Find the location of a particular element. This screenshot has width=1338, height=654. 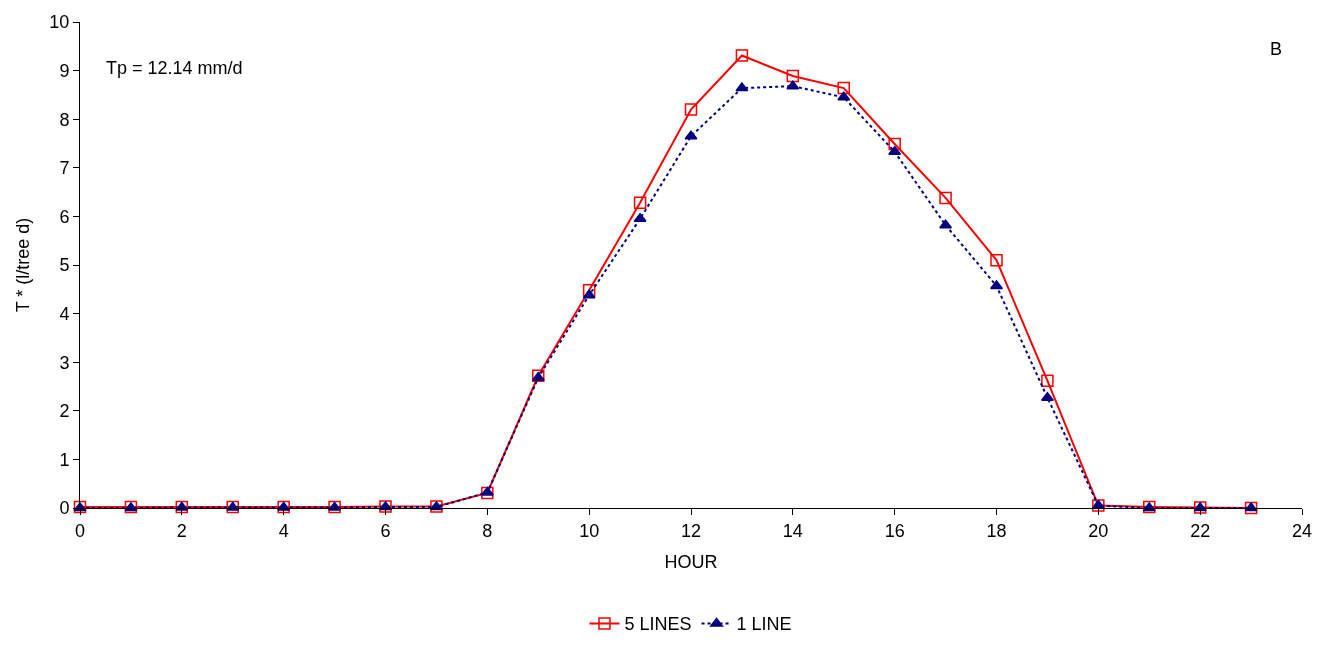

x-axis-title: HOUR is located at coordinates (691, 561).